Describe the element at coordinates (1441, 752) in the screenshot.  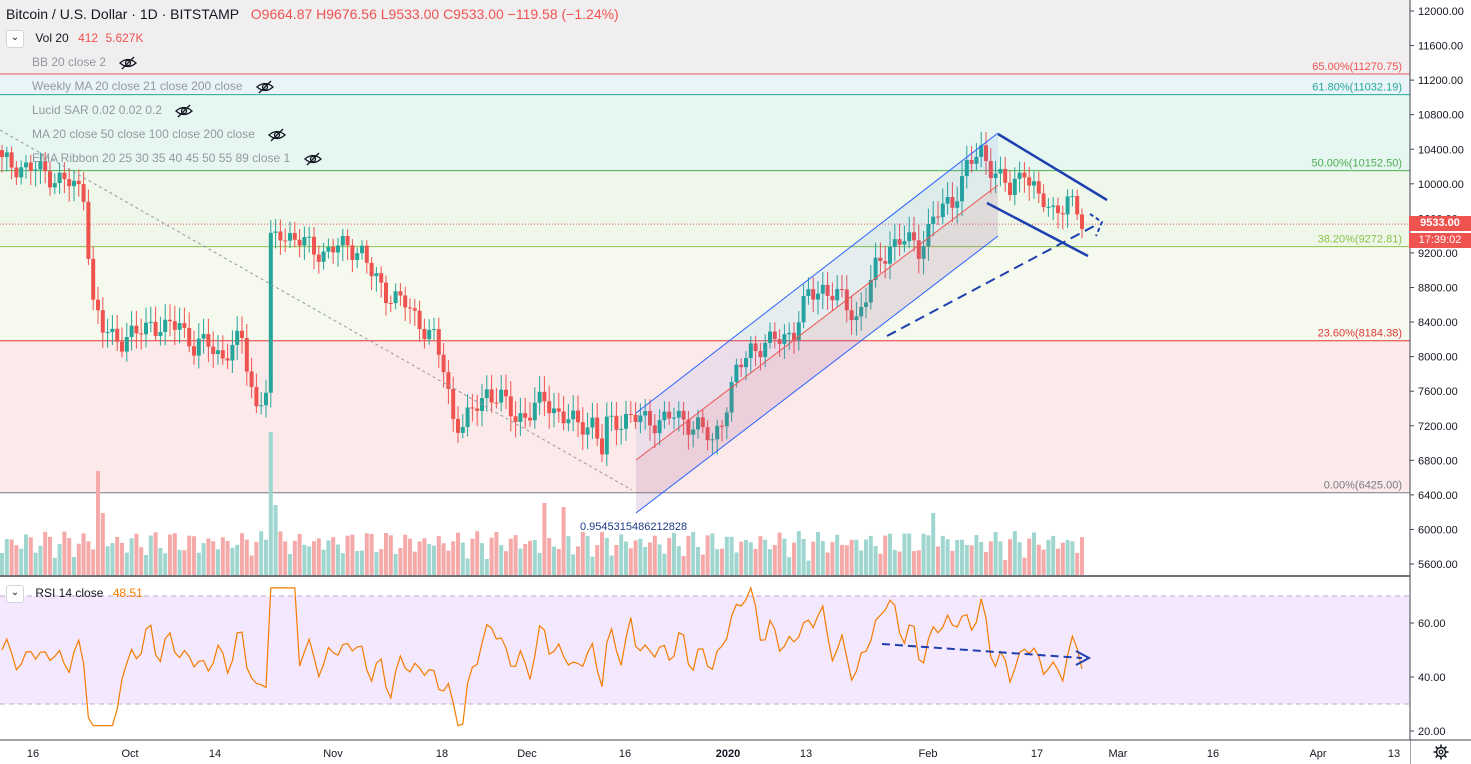
I see `gear-icon` at that location.